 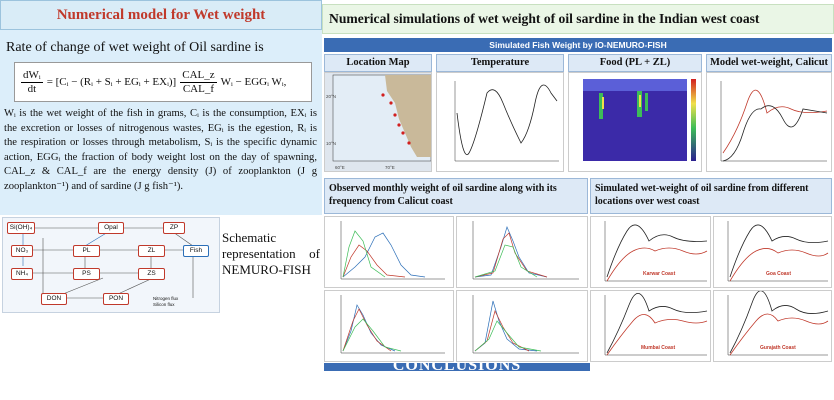 I want to click on location-map: 20°N 10°N 60°E 70°E, so click(x=378, y=122).